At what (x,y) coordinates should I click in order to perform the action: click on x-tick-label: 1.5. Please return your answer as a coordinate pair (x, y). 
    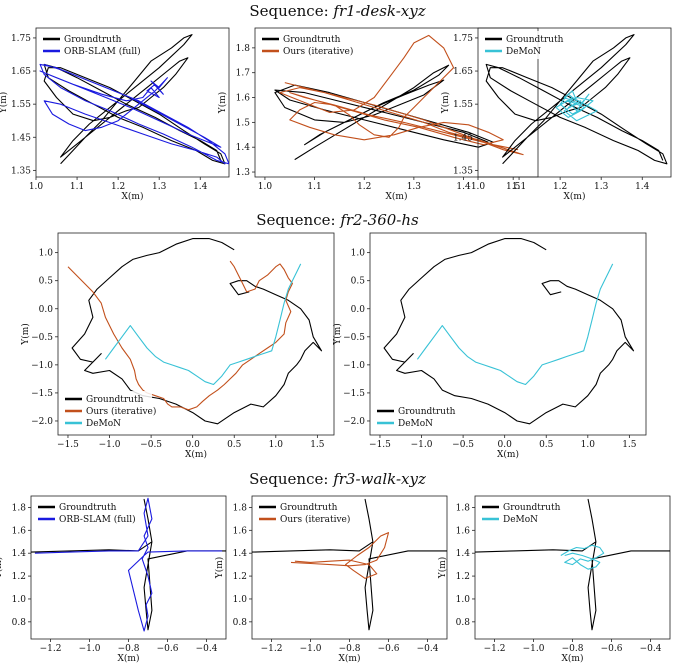
    Looking at the image, I should click on (629, 445).